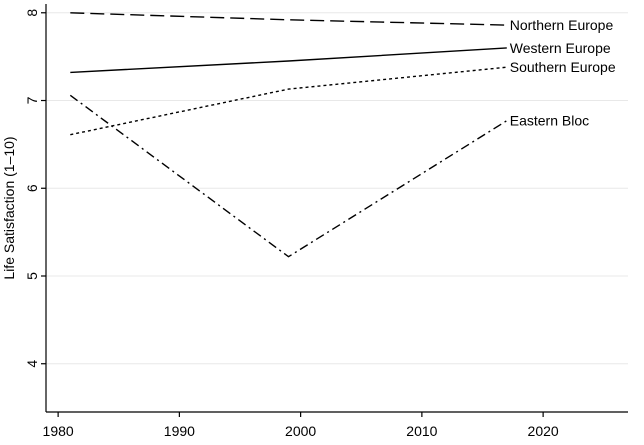  What do you see at coordinates (58, 431) in the screenshot?
I see `x-tick-label-1980: 1980` at bounding box center [58, 431].